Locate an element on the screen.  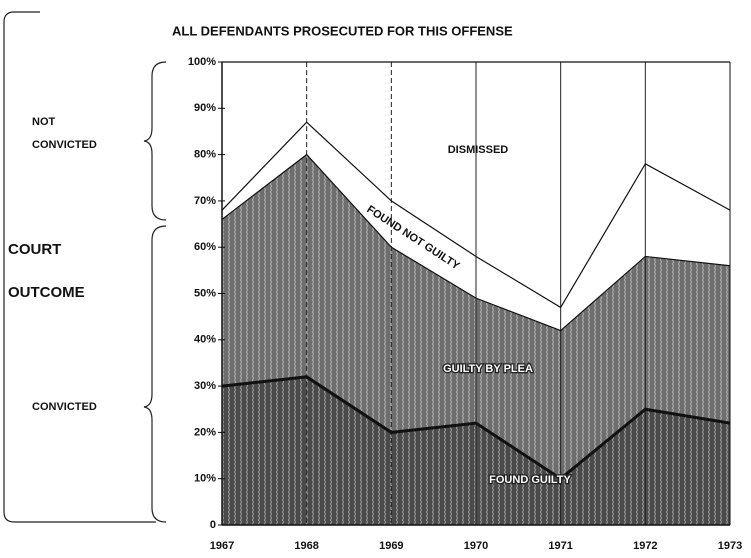
y-tick-label: 20% is located at coordinates (205, 432).